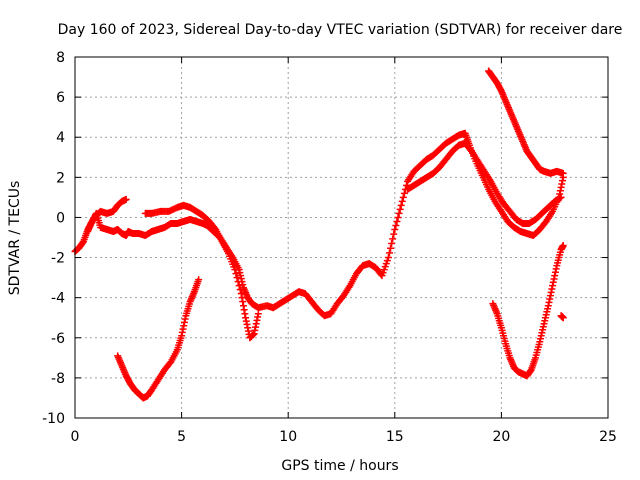 The image size is (640, 480). I want to click on x-tick-labels: 0 5 10 15 20 25, so click(344, 437).